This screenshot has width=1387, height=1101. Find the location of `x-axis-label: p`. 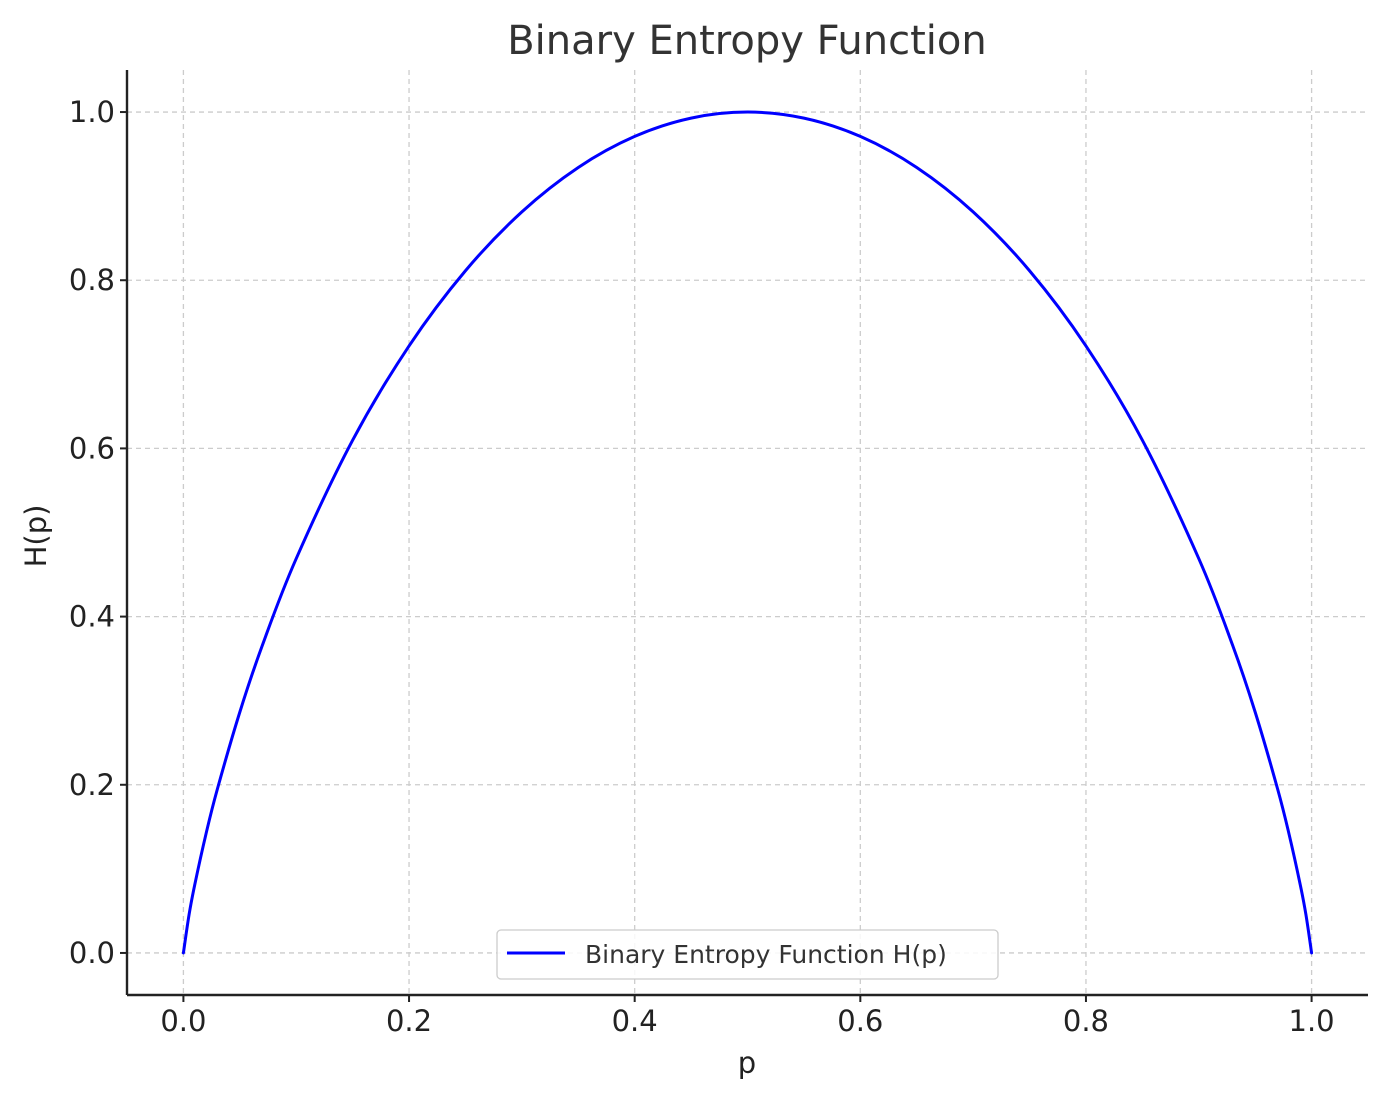

x-axis-label: p is located at coordinates (747, 1063).